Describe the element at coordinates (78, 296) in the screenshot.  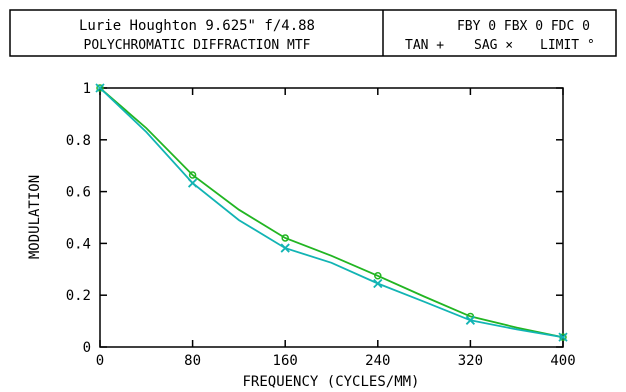
I see `y-tick-label: 0.2` at that location.